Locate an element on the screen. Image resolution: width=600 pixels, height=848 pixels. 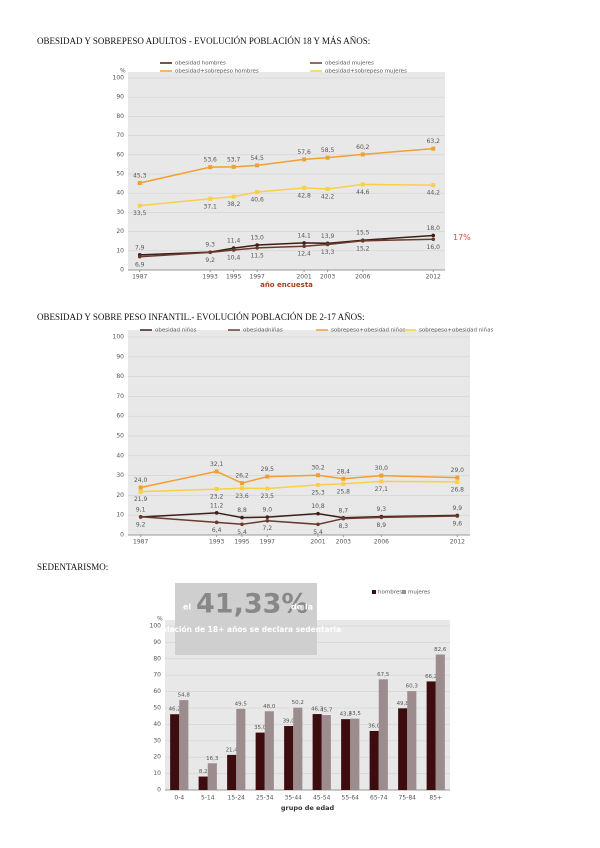
annotation-prefix: el is located at coordinates (187, 607).